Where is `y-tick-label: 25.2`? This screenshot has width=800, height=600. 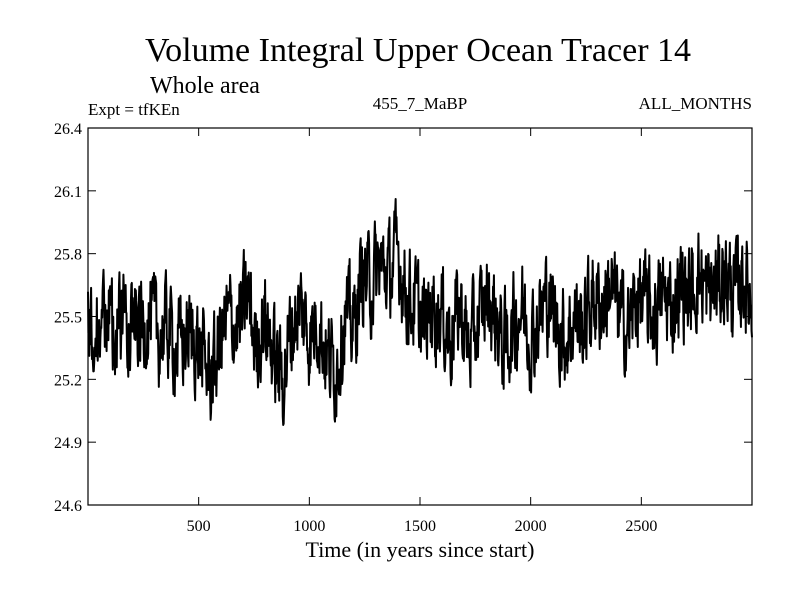 y-tick-label: 25.2 is located at coordinates (68, 380).